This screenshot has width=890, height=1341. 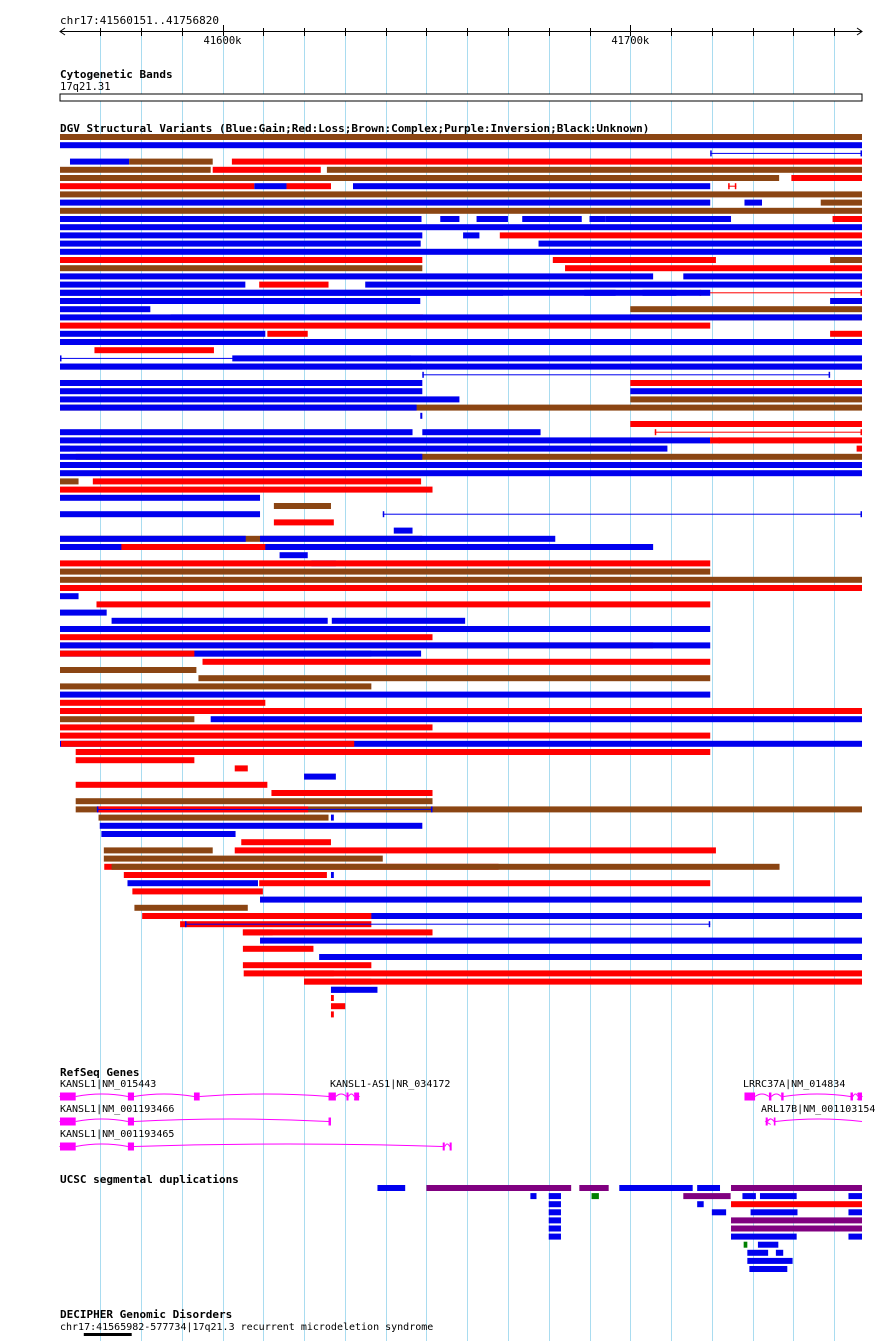 What do you see at coordinates (818, 1109) in the screenshot?
I see `gene-label: ARL17B|NM_001103154` at bounding box center [818, 1109].